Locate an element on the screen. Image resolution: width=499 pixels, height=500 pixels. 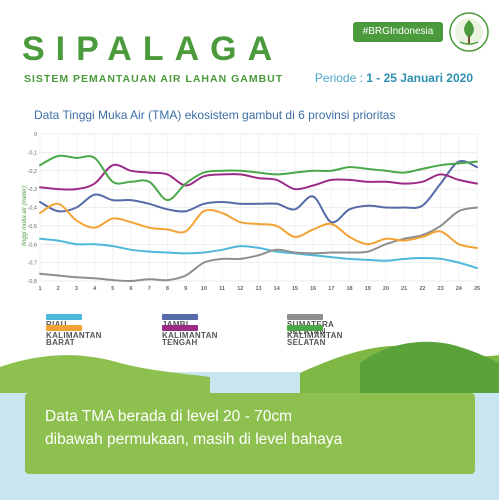
x-tick-label: 16 is located at coordinates (313, 289).